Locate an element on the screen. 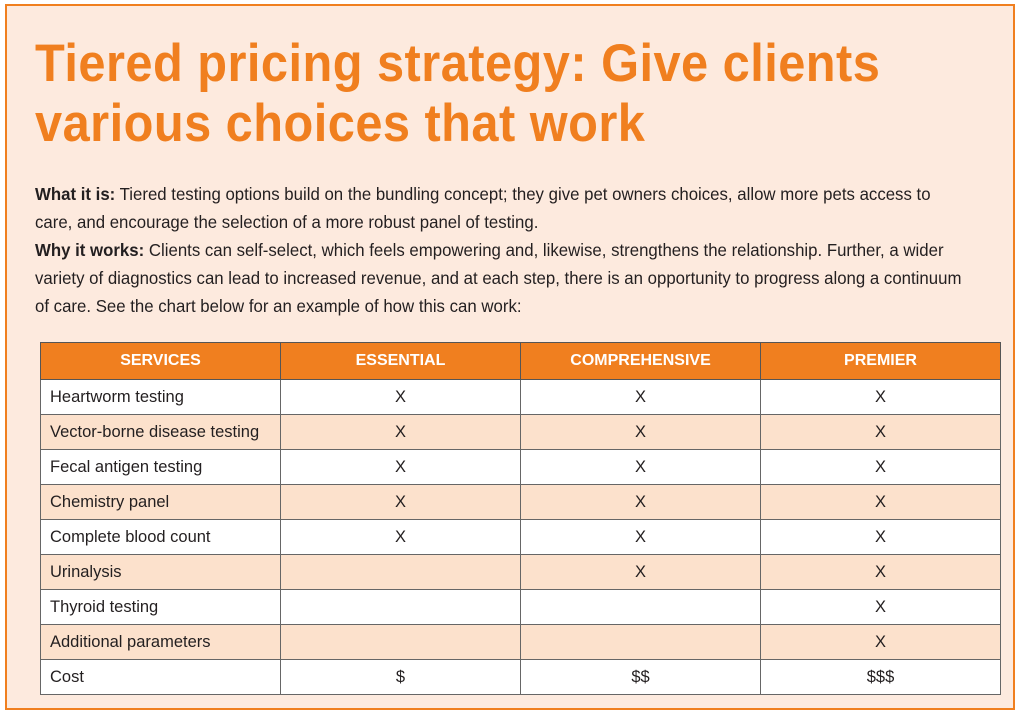  service-cell: Cost is located at coordinates (160, 677).